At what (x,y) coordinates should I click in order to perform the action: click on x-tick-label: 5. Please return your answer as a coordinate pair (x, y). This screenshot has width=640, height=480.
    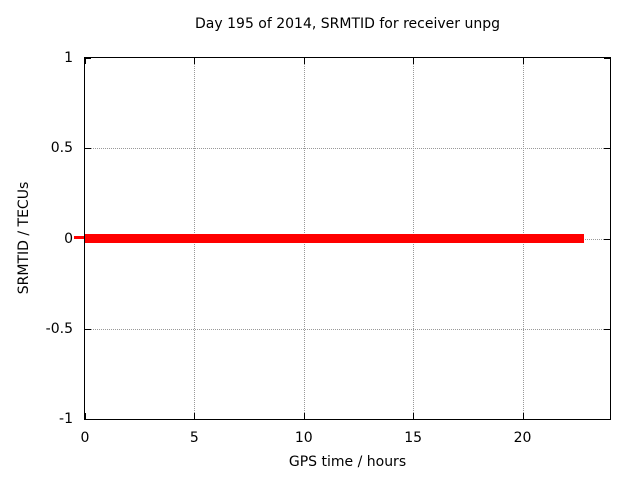
    Looking at the image, I should click on (194, 438).